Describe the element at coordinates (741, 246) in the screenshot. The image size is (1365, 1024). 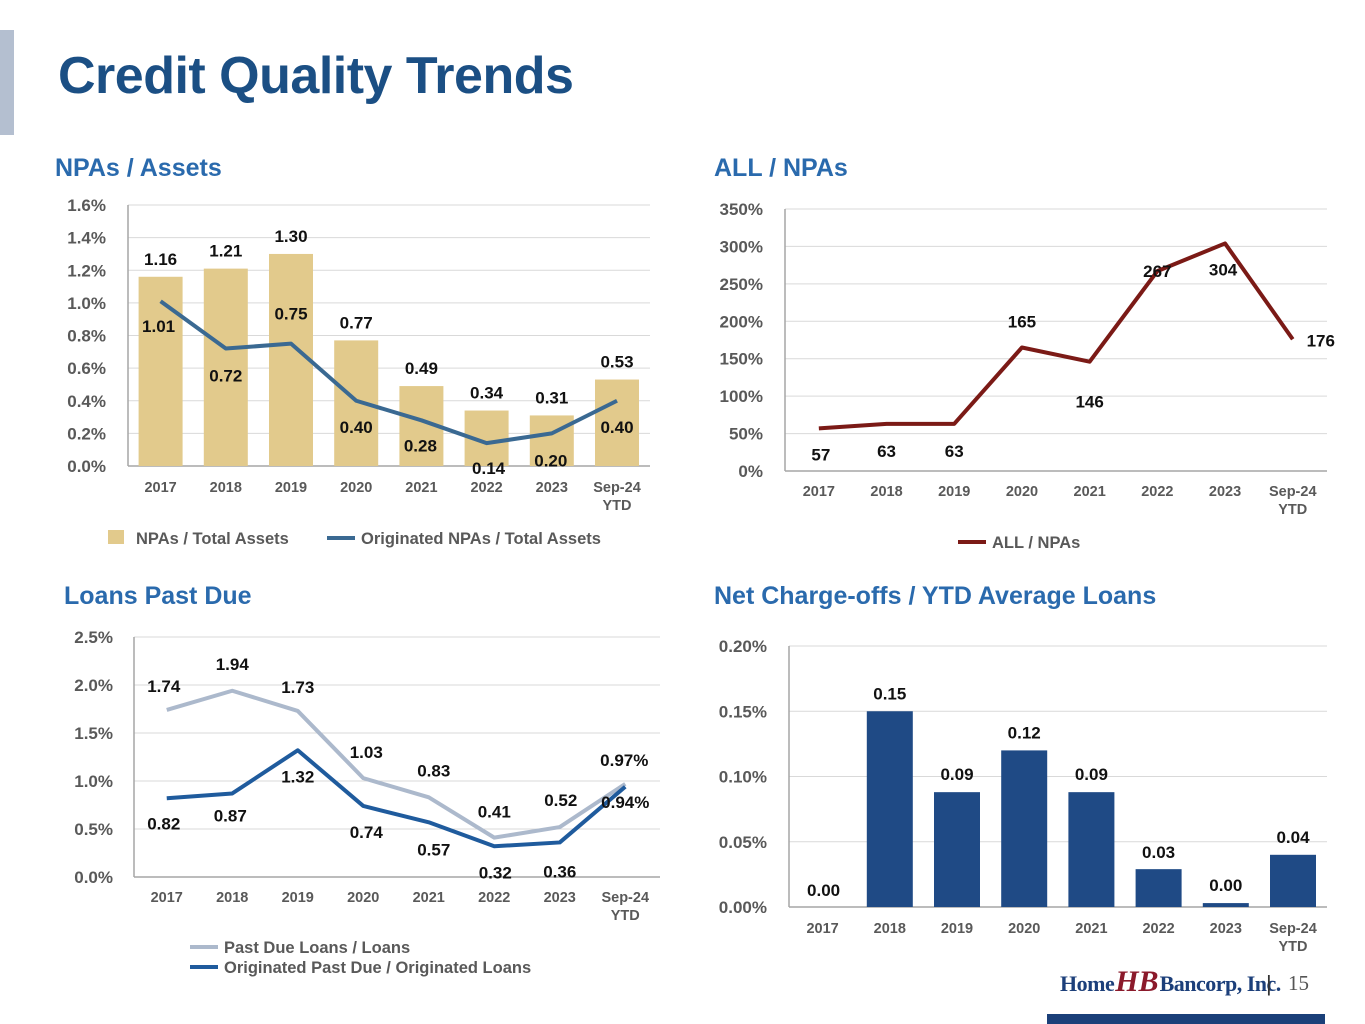
I see `allnpas-y-tick-label: 300%` at that location.